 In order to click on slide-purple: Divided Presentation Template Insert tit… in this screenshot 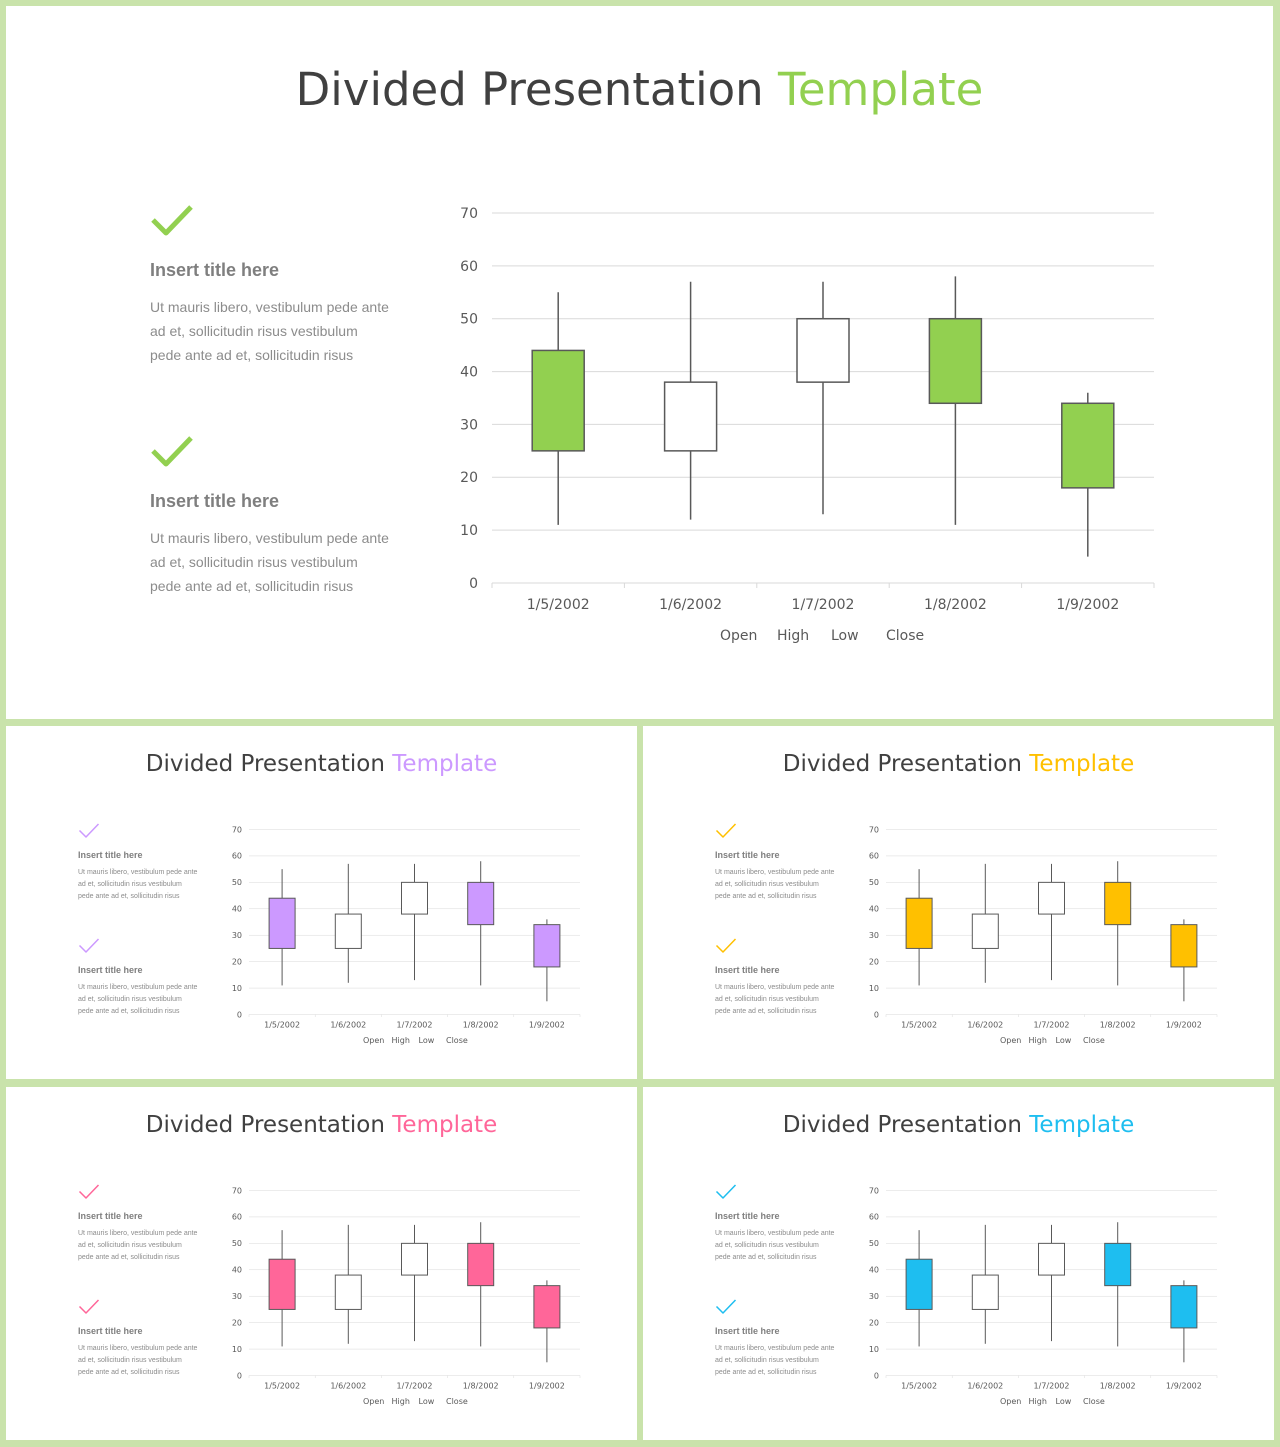, I will do `click(321, 902)`.